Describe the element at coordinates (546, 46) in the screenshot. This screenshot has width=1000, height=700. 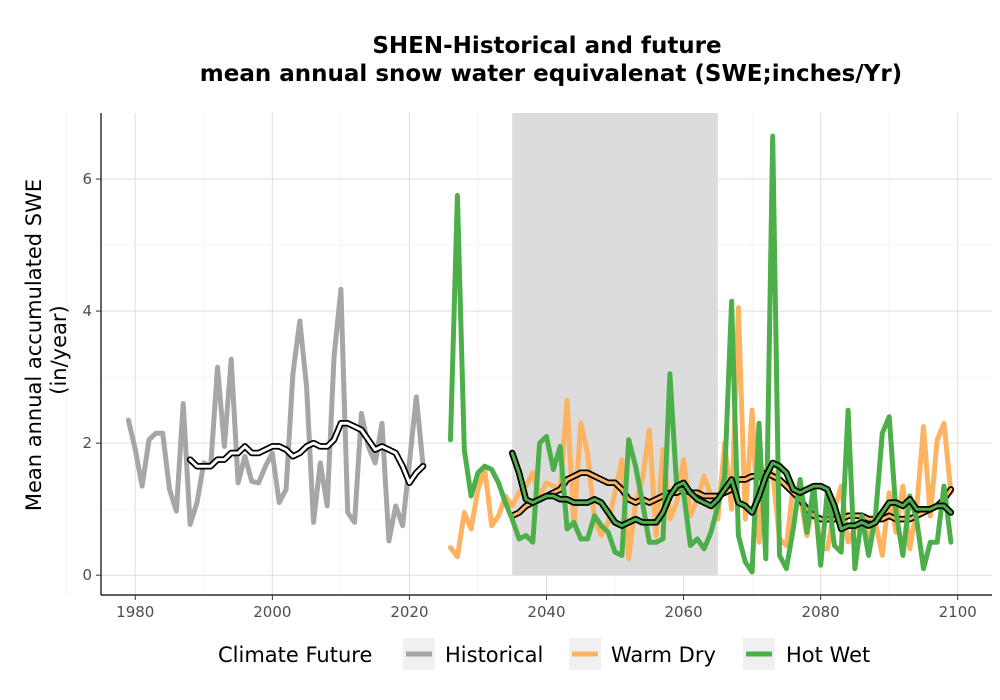
I see `chart-title-line1: SHEN-Historical and future` at that location.